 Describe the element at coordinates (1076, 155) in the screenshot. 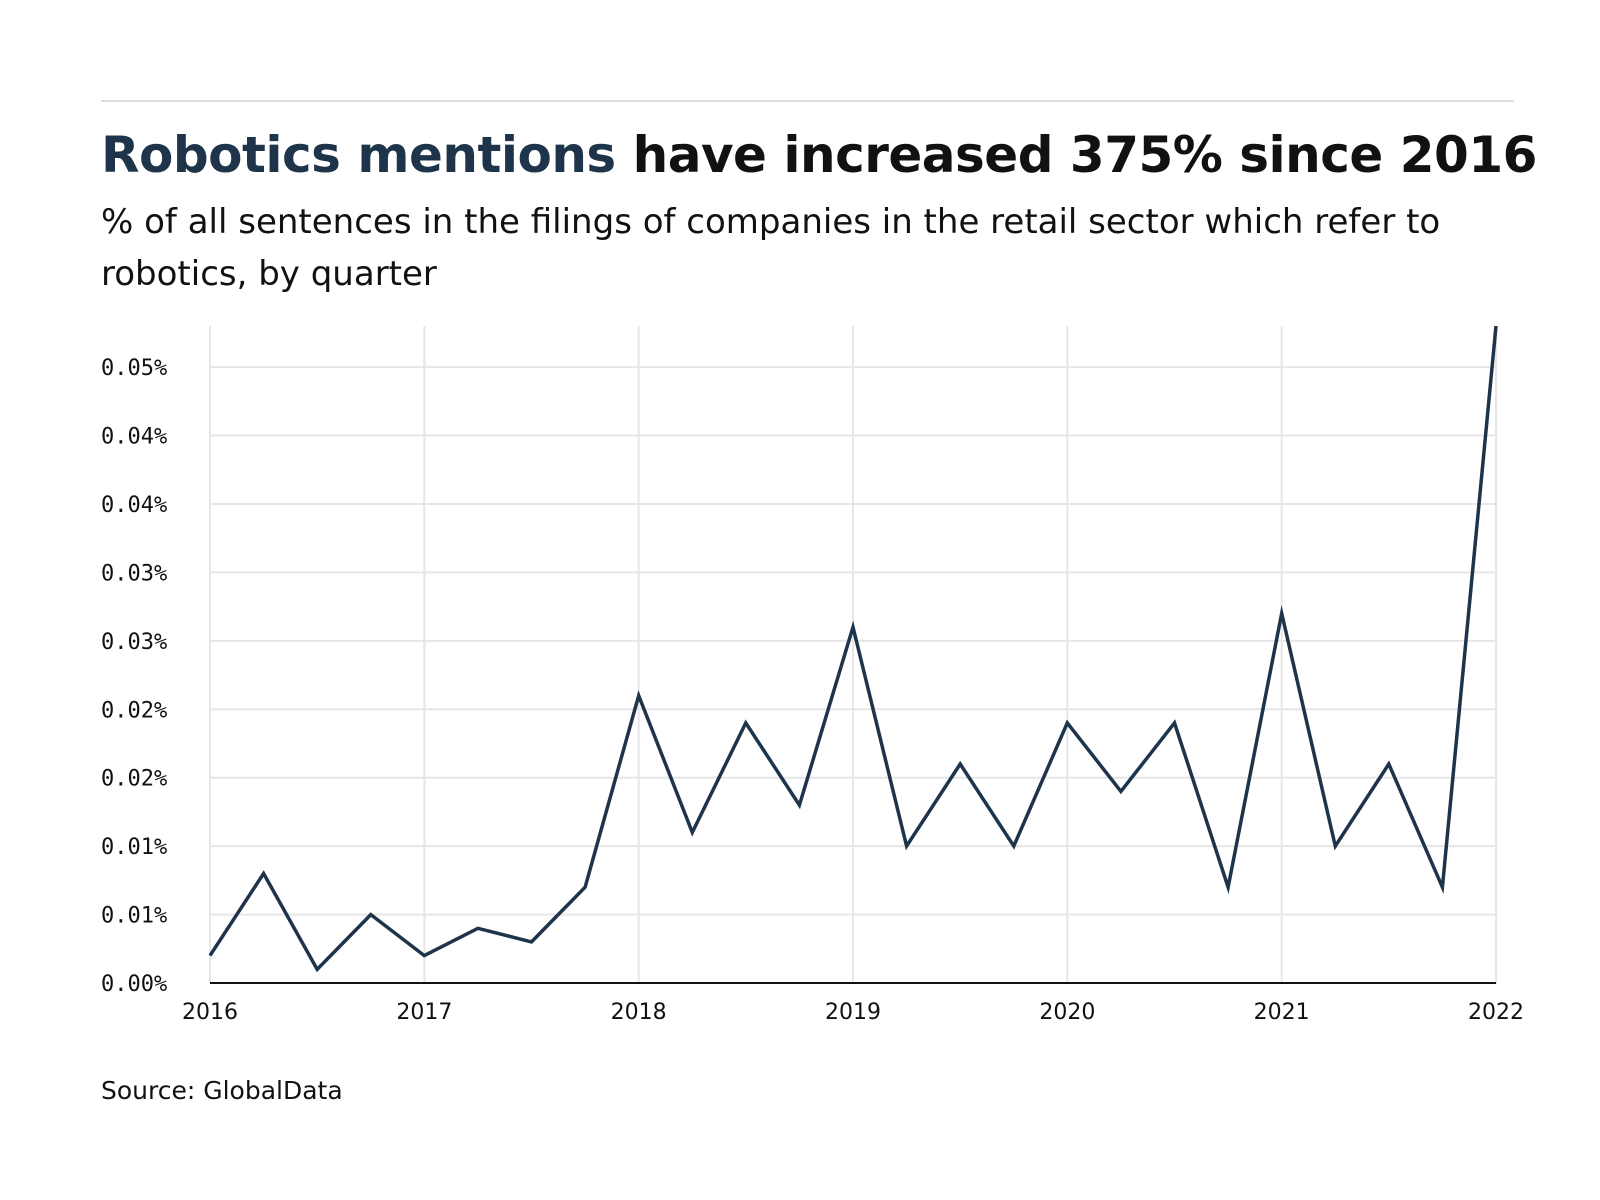

I see `chart-title-rest: have increased 375% since 2016` at that location.